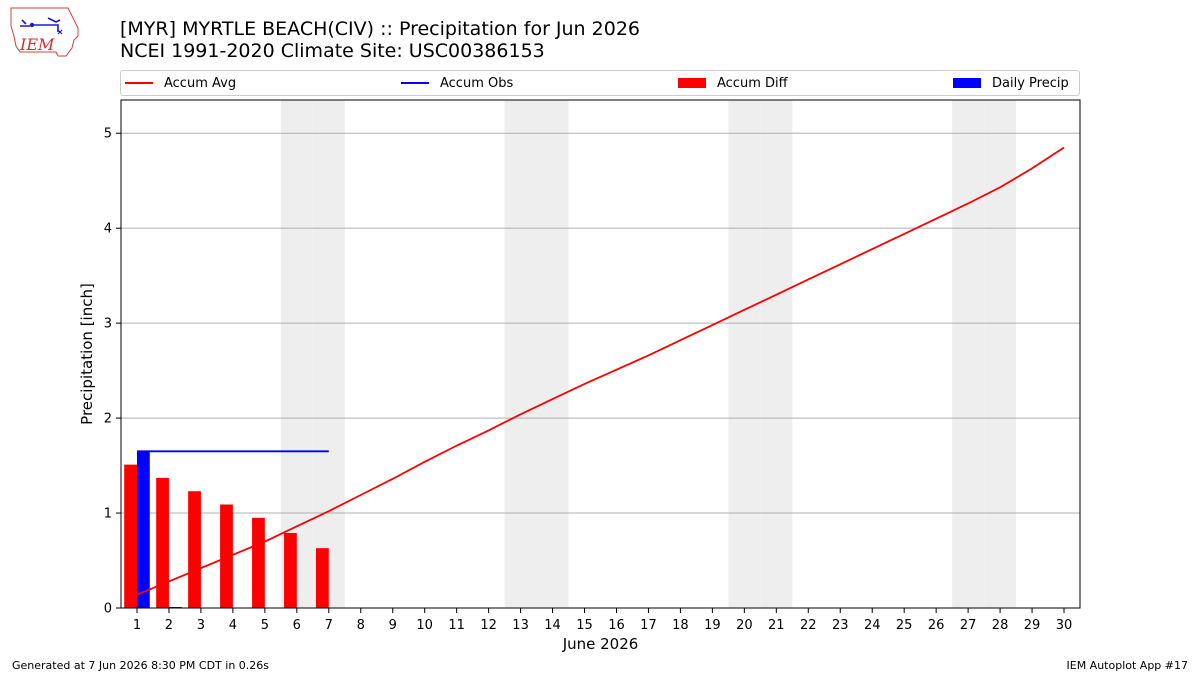  What do you see at coordinates (200, 83) in the screenshot?
I see `legend-label-accum-avg: Accum Avg` at bounding box center [200, 83].